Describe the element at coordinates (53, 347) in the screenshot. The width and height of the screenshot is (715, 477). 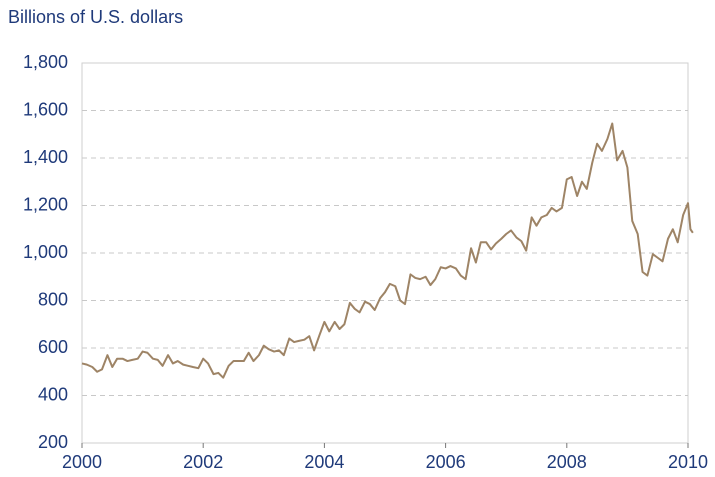
I see `y-tick-label: 600` at that location.